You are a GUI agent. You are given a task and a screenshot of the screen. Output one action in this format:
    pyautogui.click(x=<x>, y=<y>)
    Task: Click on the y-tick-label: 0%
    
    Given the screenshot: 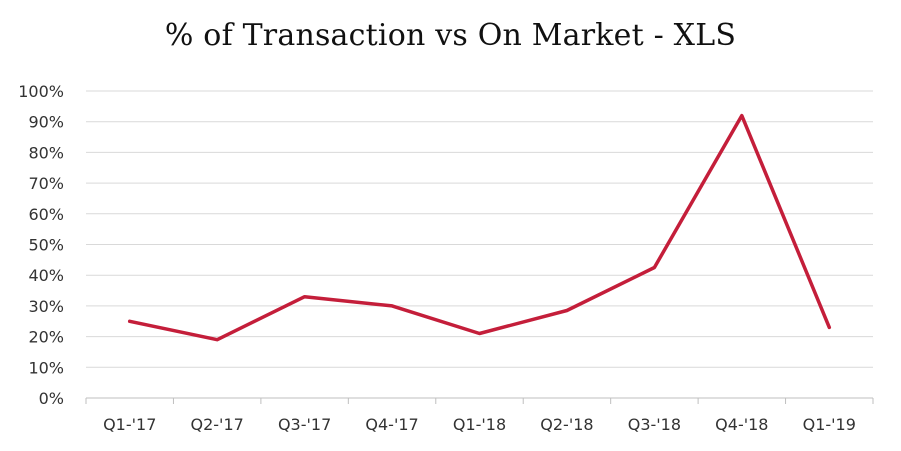 What is the action you would take?
    pyautogui.click(x=51, y=398)
    